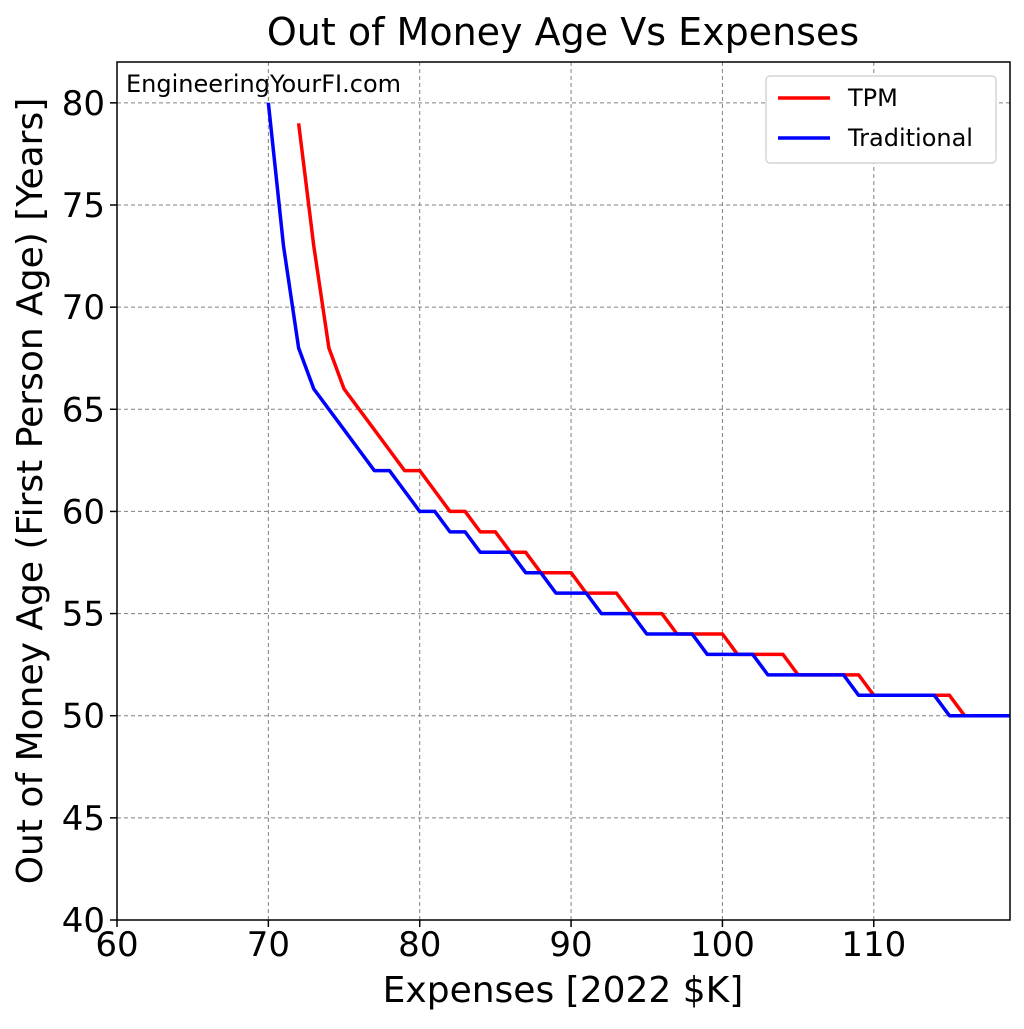 The width and height of the screenshot is (1024, 1029). What do you see at coordinates (83, 206) in the screenshot?
I see `y-tick-label: 75` at bounding box center [83, 206].